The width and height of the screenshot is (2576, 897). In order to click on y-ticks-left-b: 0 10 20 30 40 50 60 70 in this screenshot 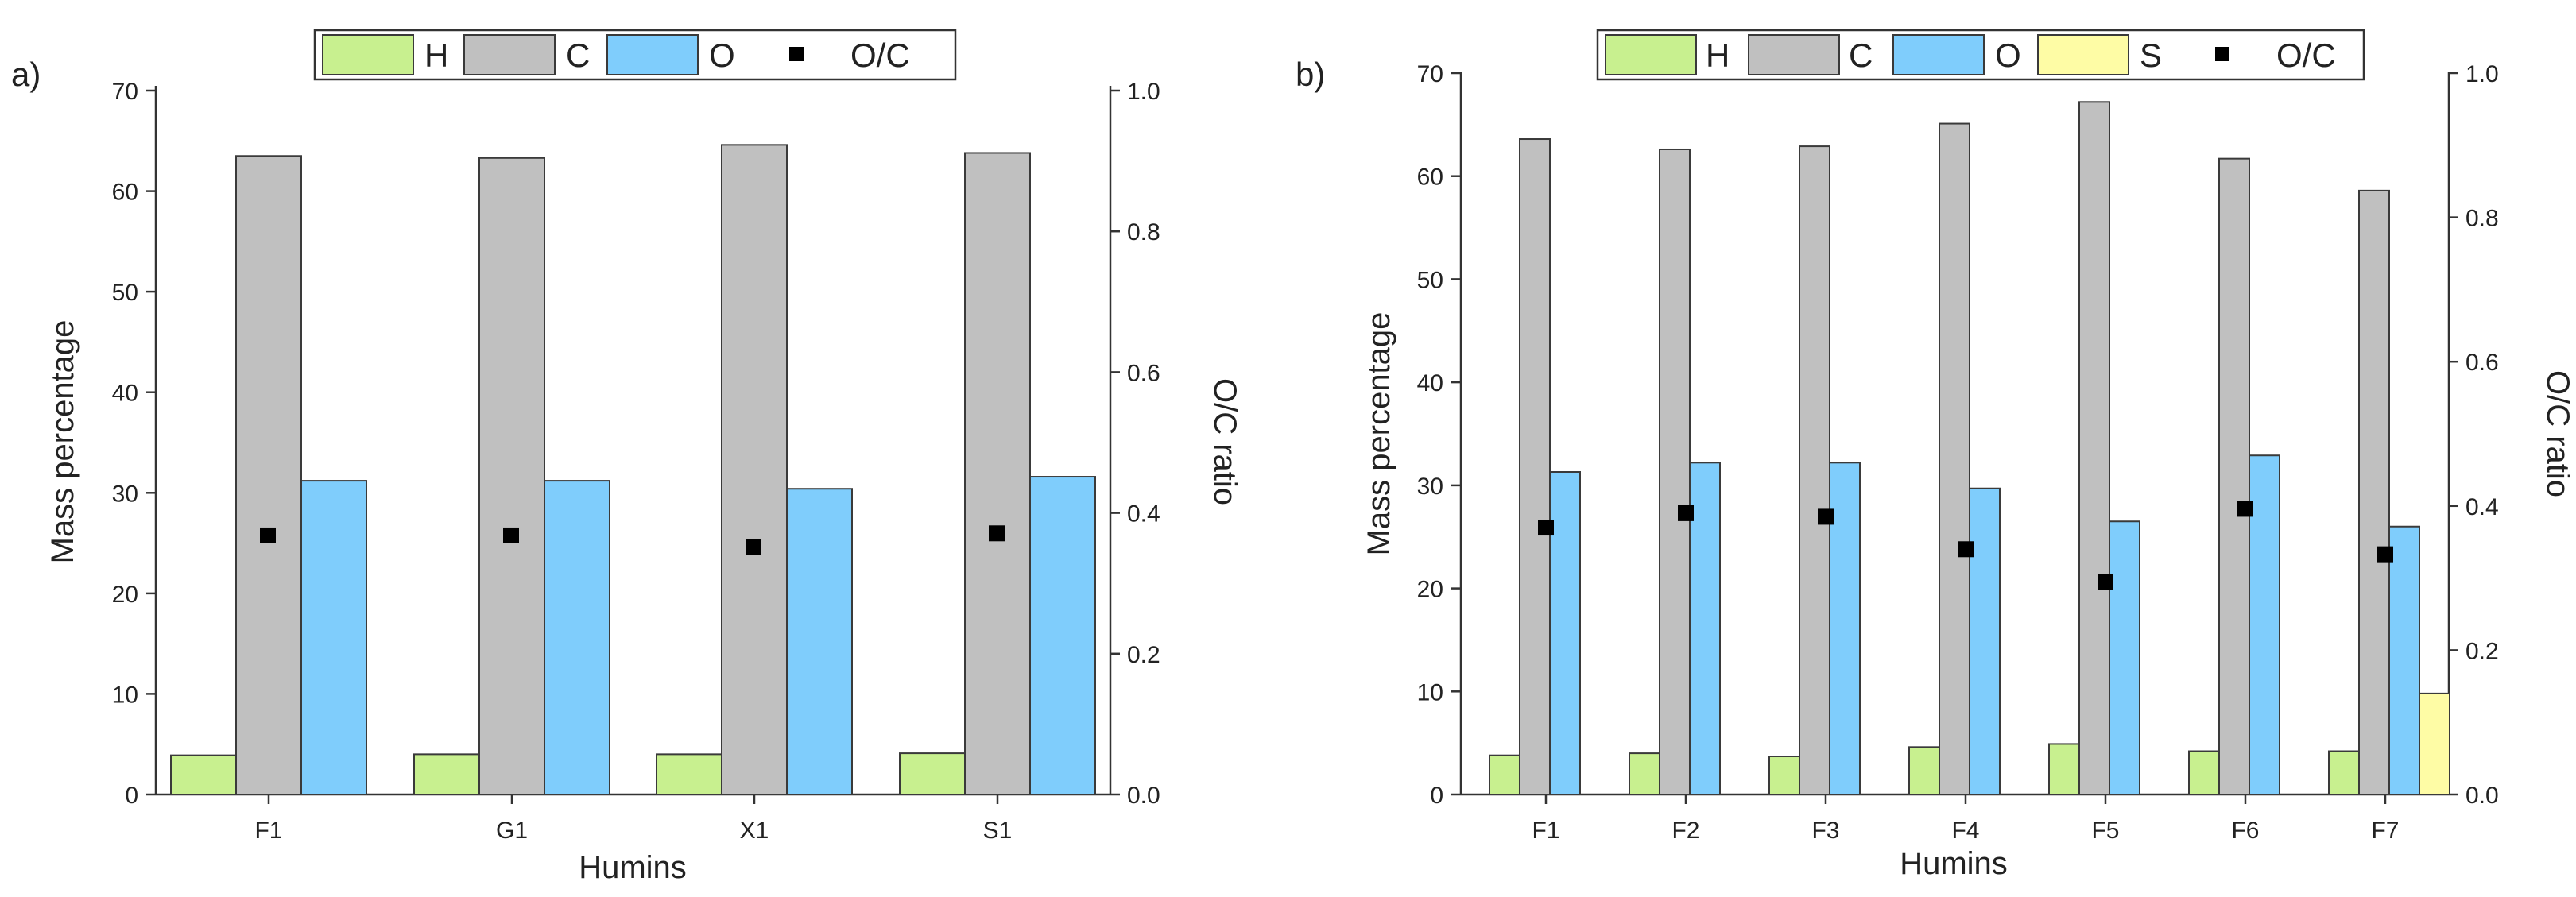, I will do `click(1439, 435)`.